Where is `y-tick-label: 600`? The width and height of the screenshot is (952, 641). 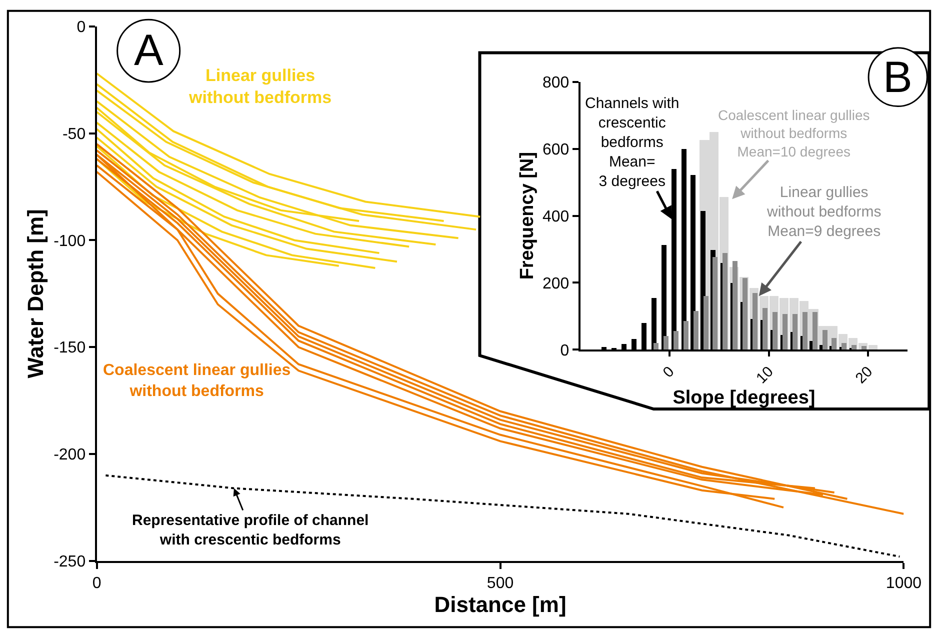 y-tick-label: 600 is located at coordinates (556, 149).